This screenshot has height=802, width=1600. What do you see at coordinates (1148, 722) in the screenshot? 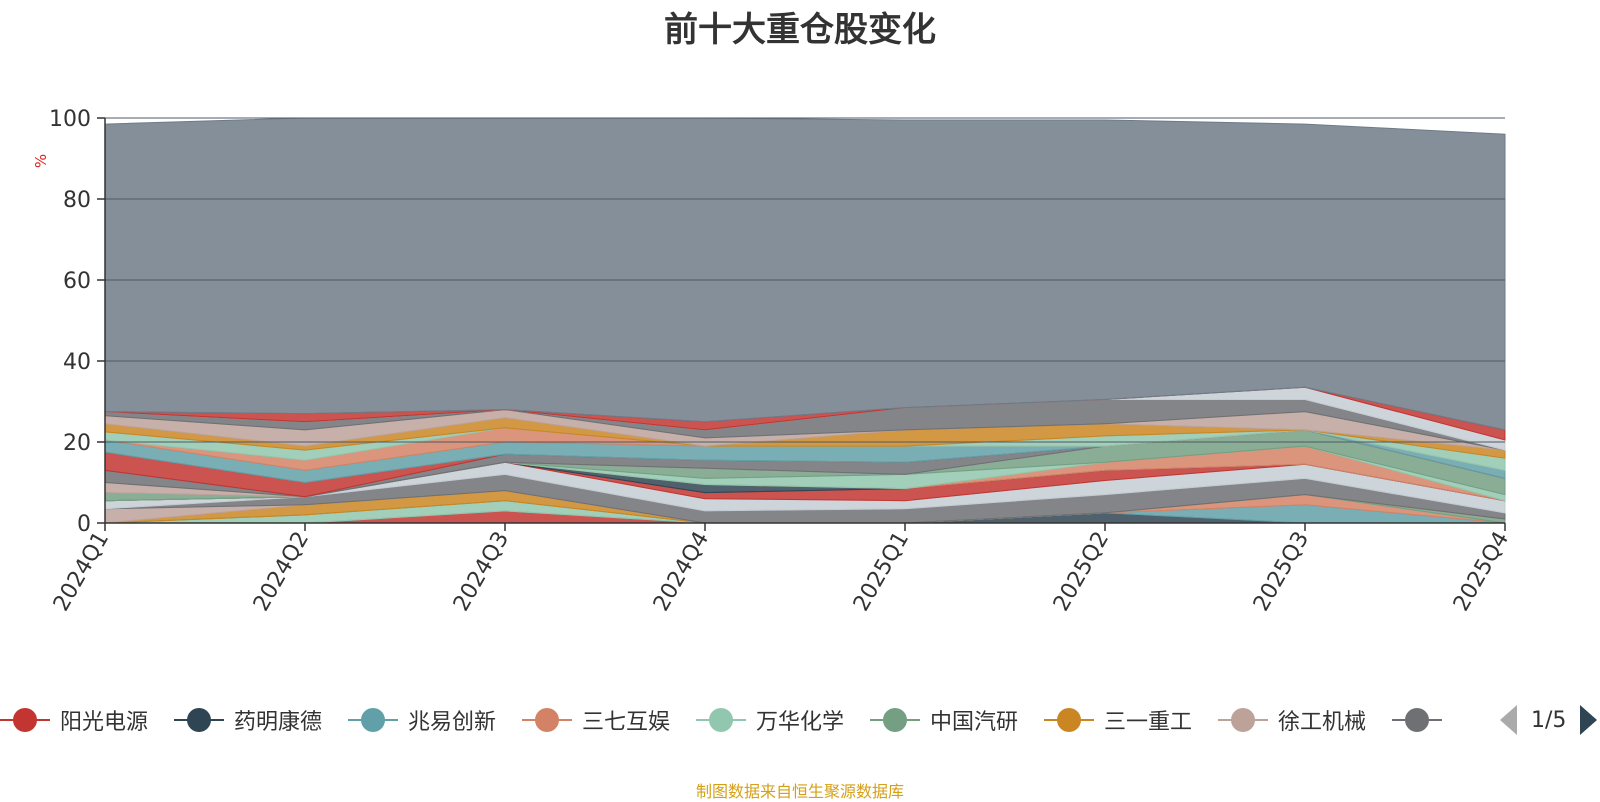
I see `legend-label: 三一重工` at bounding box center [1148, 722].